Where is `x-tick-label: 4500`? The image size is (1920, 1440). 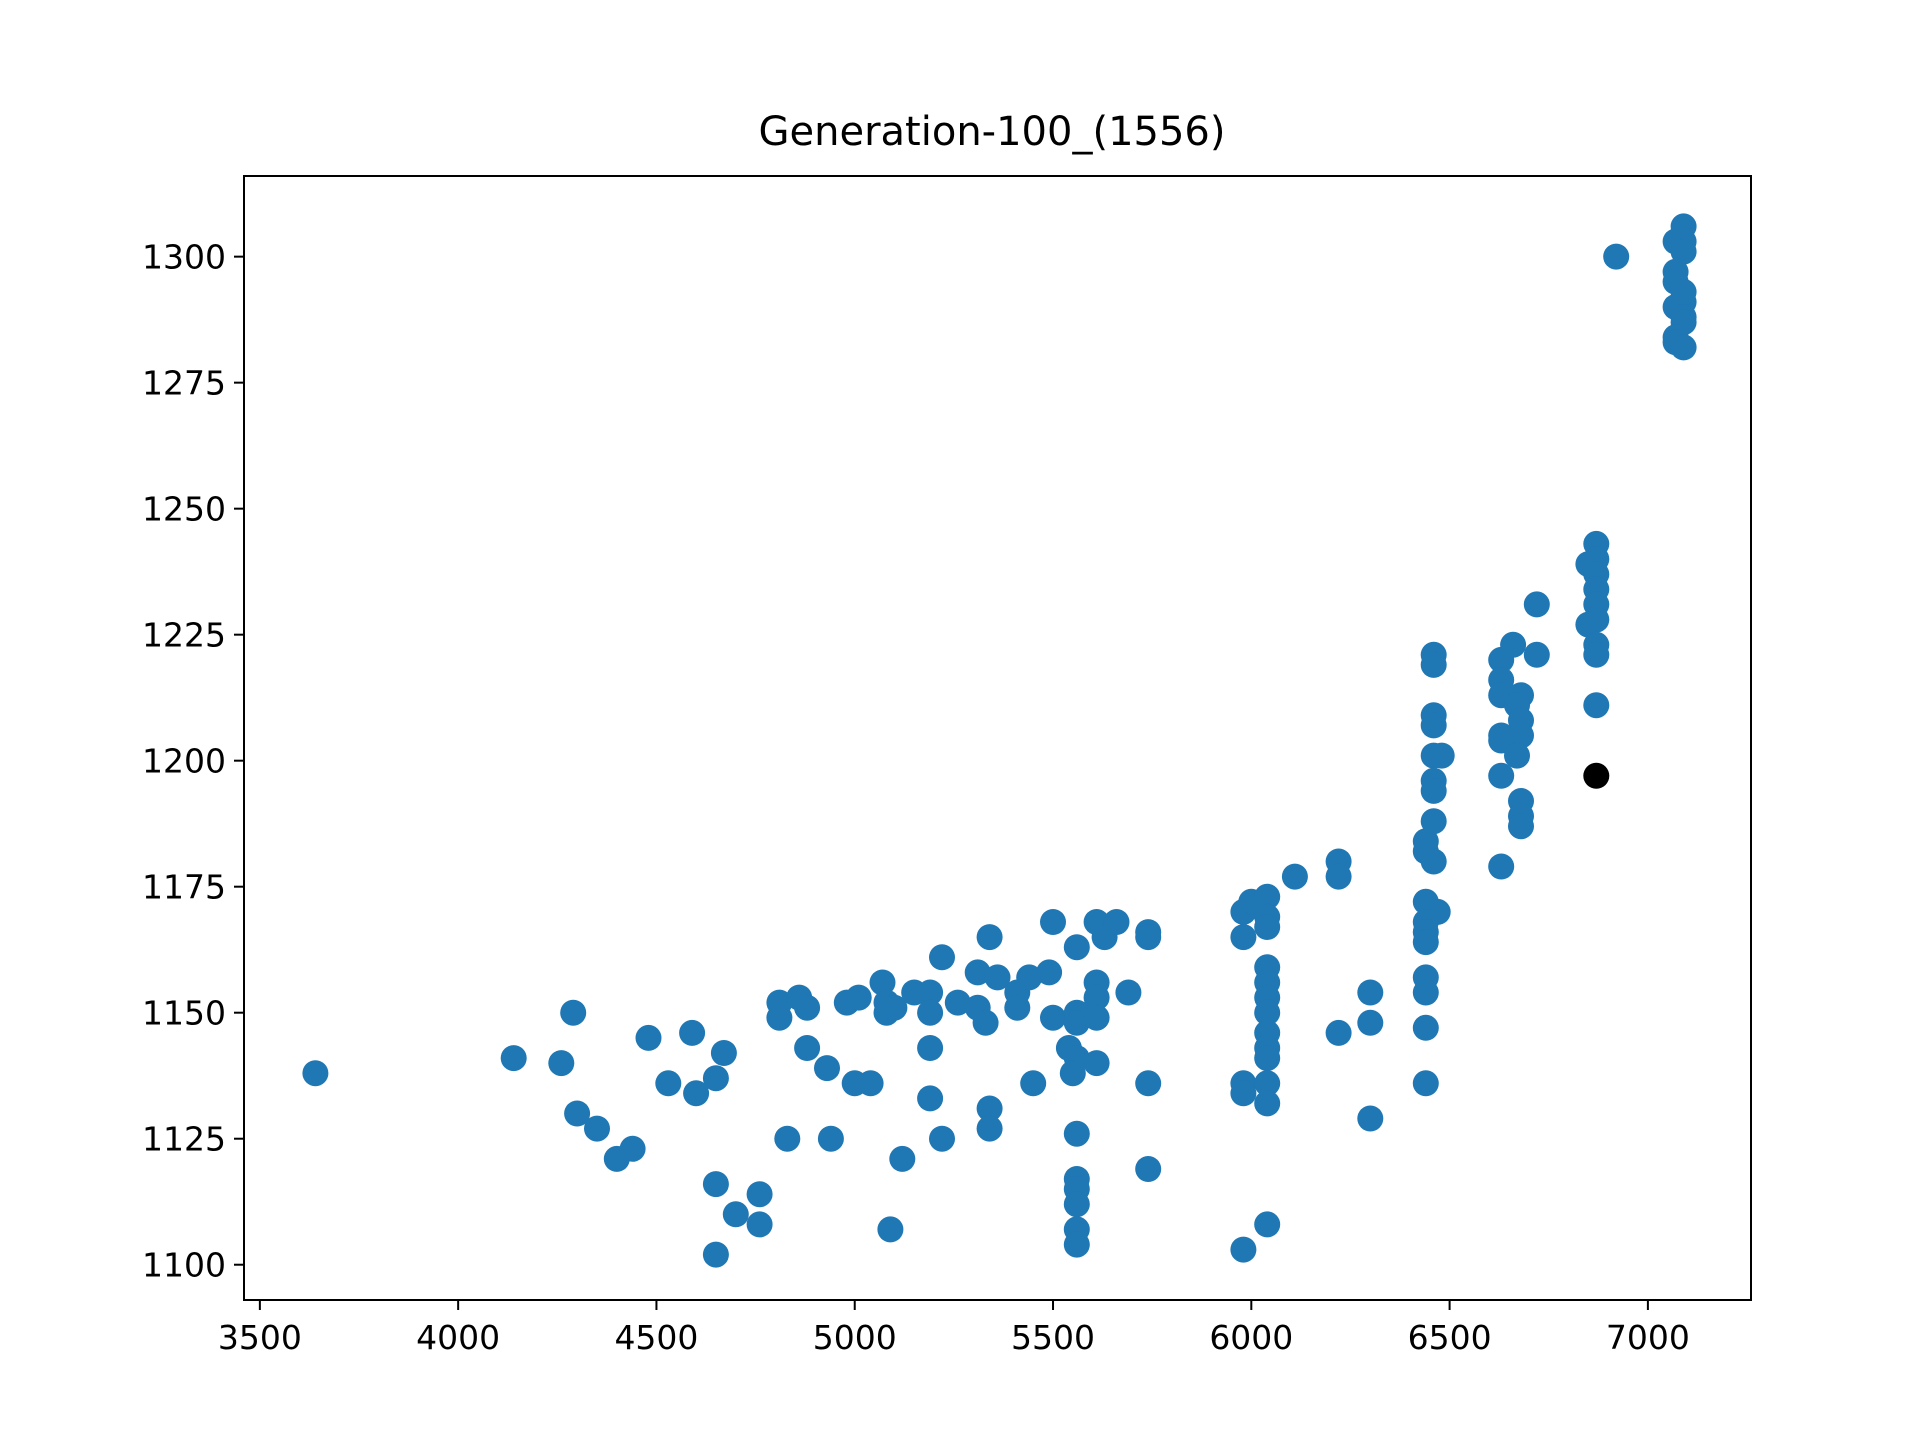
x-tick-label: 4500 is located at coordinates (656, 1337).